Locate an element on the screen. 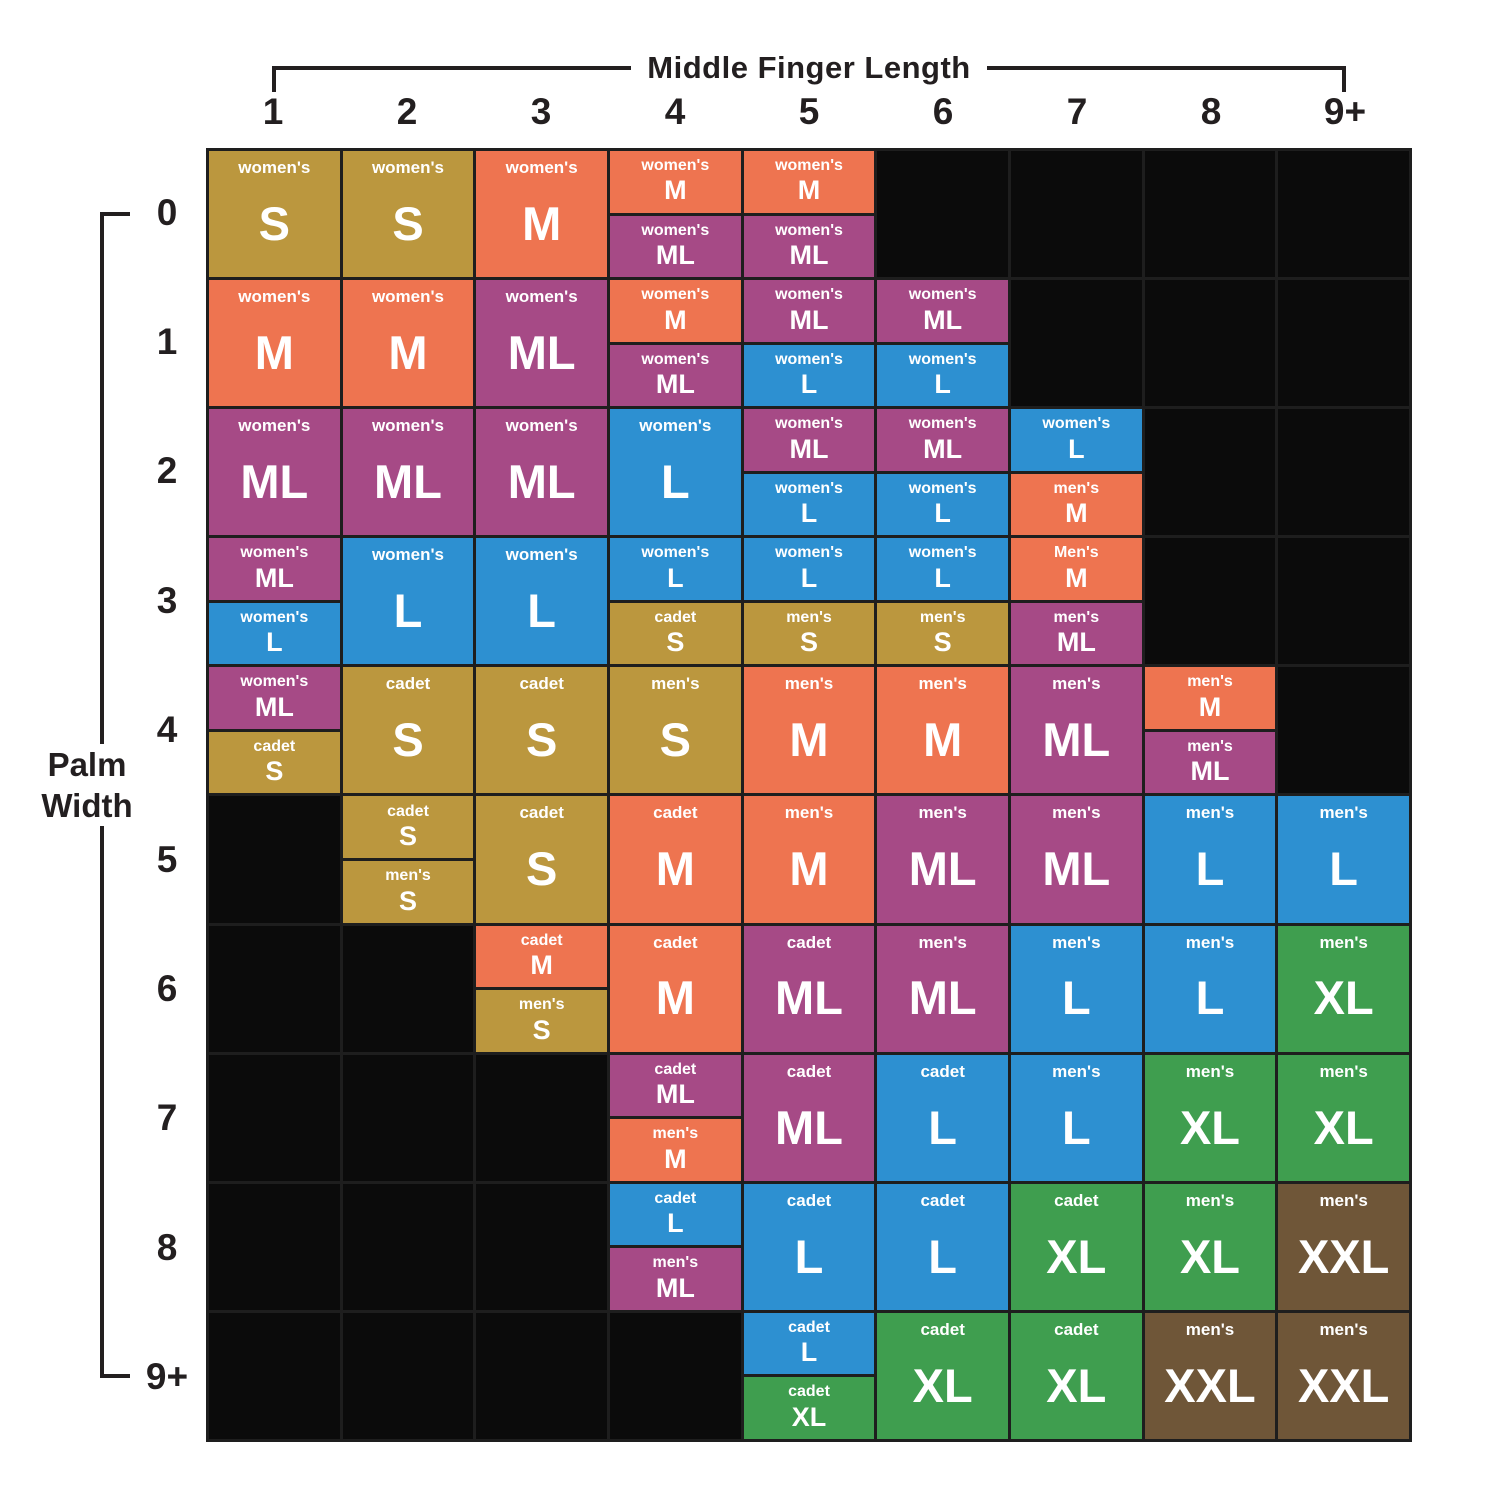 The height and width of the screenshot is (1500, 1500). size-segment: cadet XL is located at coordinates (809, 1408).